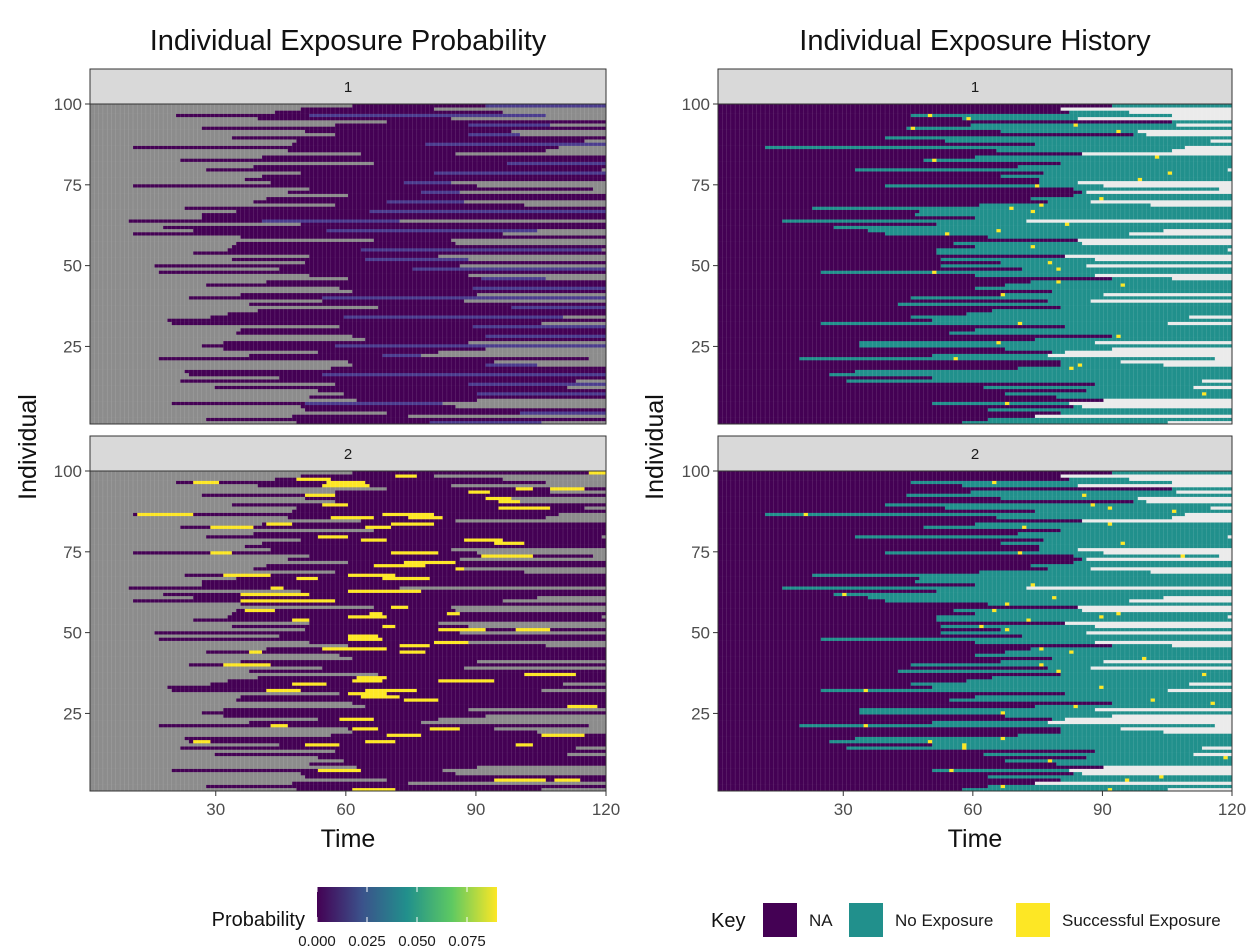  Describe the element at coordinates (348, 454) in the screenshot. I see `panel-2-strip-label: 2` at that location.